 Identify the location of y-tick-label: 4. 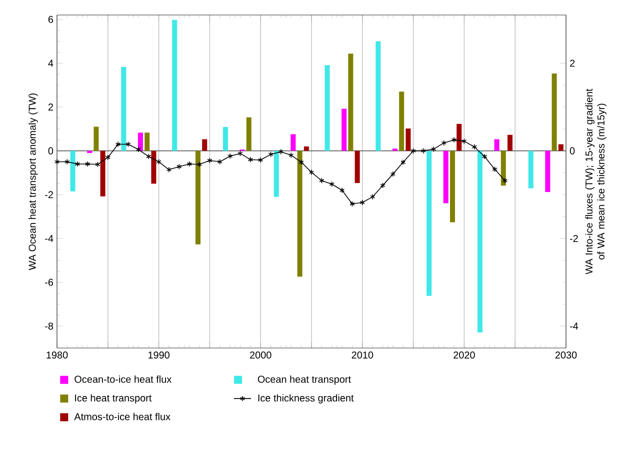
(51, 63).